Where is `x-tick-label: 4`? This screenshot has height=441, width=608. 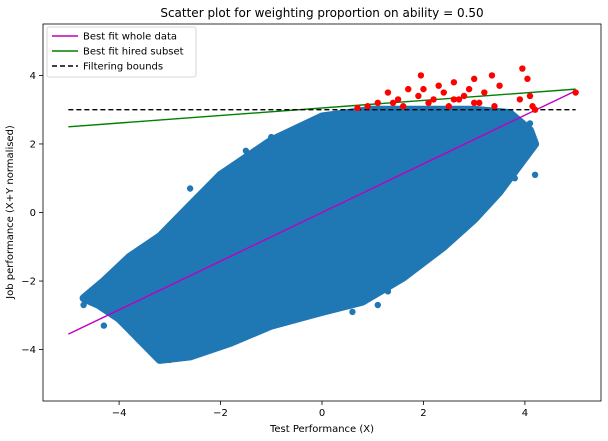 x-tick-label: 4 is located at coordinates (525, 413).